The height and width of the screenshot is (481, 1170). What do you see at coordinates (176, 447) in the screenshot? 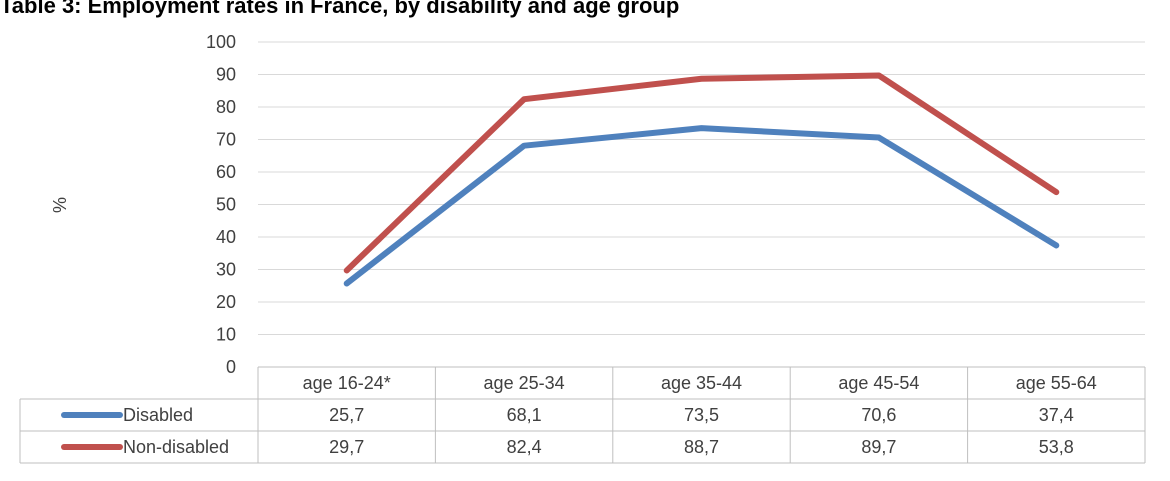
I see `legend-label: Non-disabled` at bounding box center [176, 447].